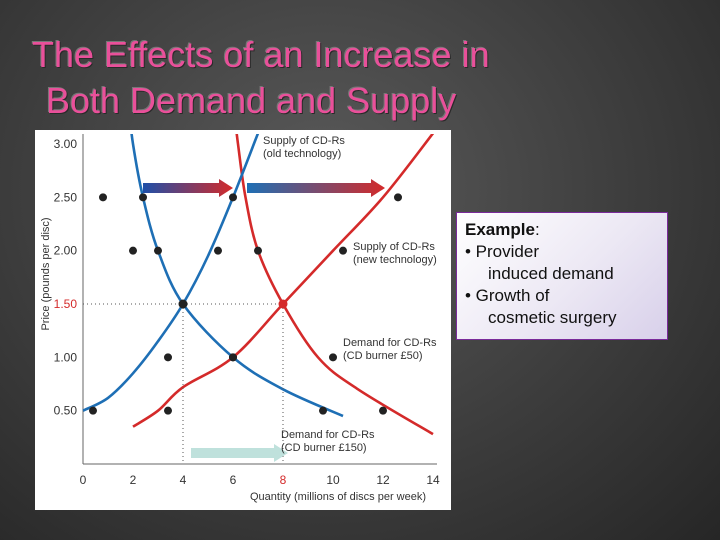 The height and width of the screenshot is (540, 720). What do you see at coordinates (283, 480) in the screenshot?
I see `x-tick-label: 8` at bounding box center [283, 480].